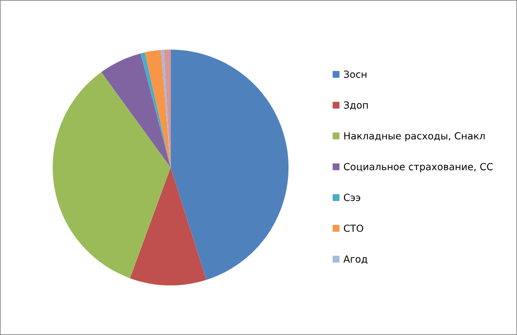 This screenshot has height=335, width=517. I want to click on legend-label: Здоп, so click(356, 105).